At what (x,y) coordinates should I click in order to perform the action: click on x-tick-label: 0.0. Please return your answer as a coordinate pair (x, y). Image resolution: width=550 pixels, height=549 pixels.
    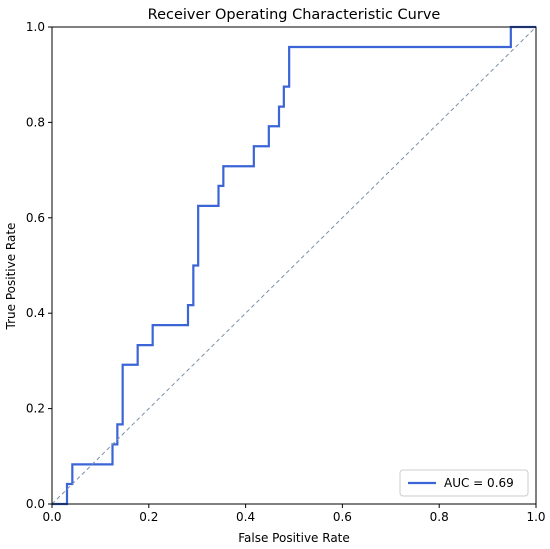
    Looking at the image, I should click on (51, 517).